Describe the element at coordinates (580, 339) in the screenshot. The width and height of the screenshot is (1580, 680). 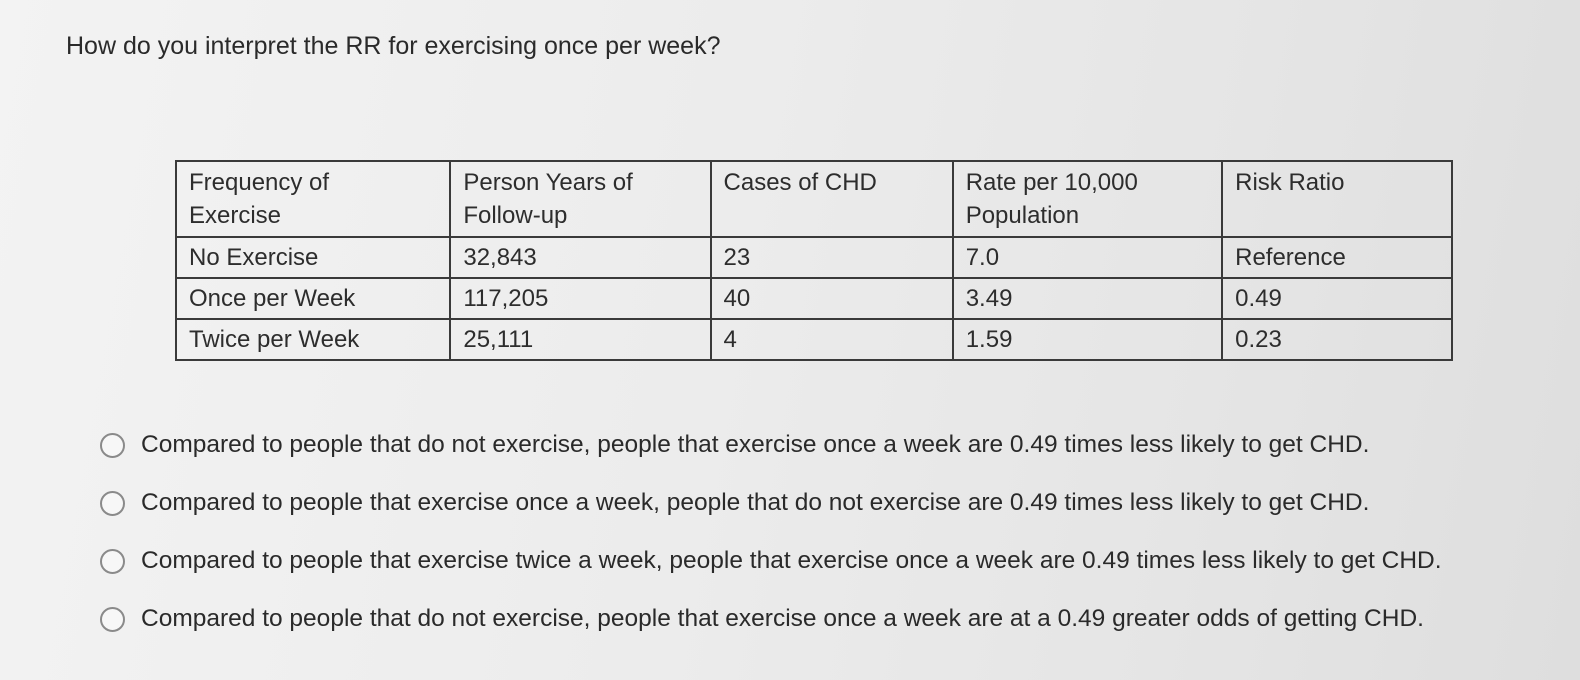
I see `table-cell: 25,111` at that location.